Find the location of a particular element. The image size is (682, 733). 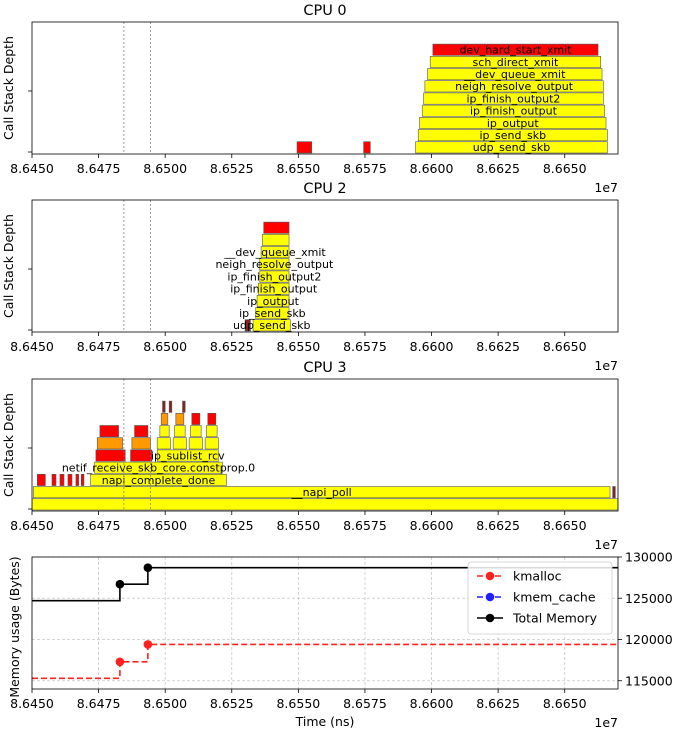

legend-frame is located at coordinates (540, 598).